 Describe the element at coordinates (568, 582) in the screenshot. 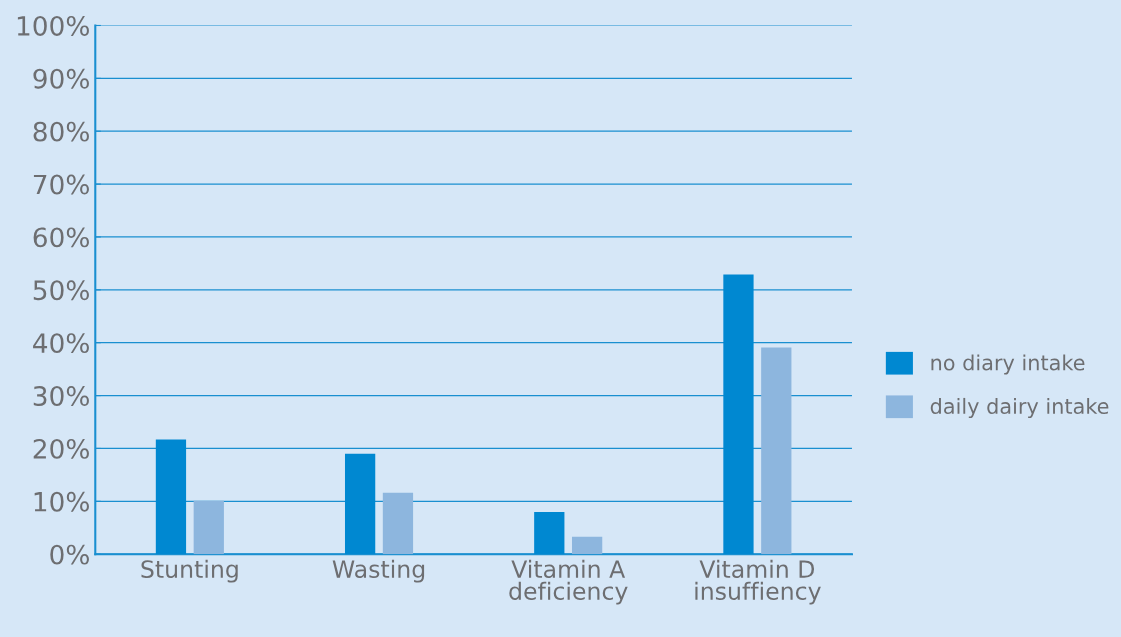

I see `x-tick-label: Vitamin A deficiency` at that location.